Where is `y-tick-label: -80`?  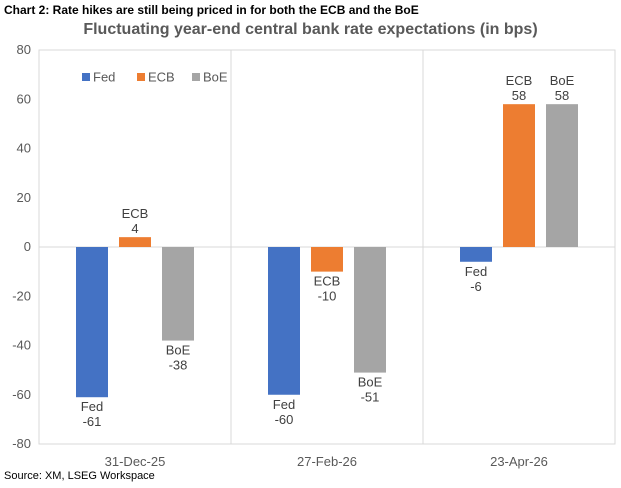 y-tick-label: -80 is located at coordinates (21, 443).